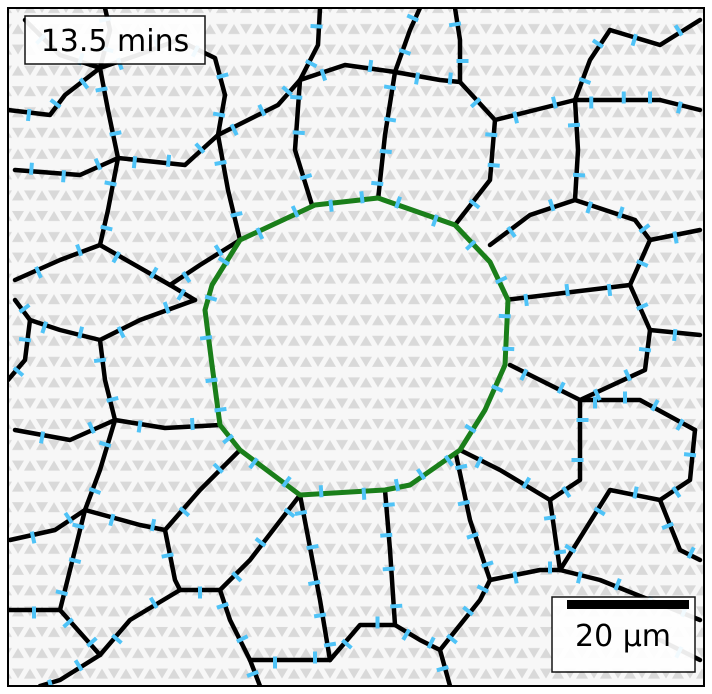 This screenshot has width=712, height=694. I want to click on scale-bar-label: 20 μm, so click(623, 636).